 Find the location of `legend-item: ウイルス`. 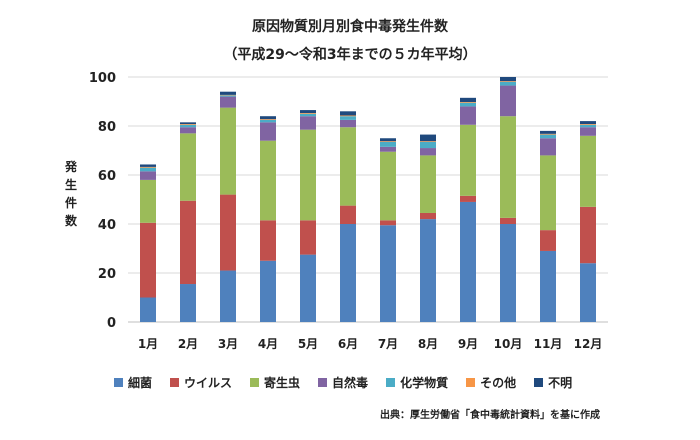

legend-item: ウイルス is located at coordinates (201, 382).